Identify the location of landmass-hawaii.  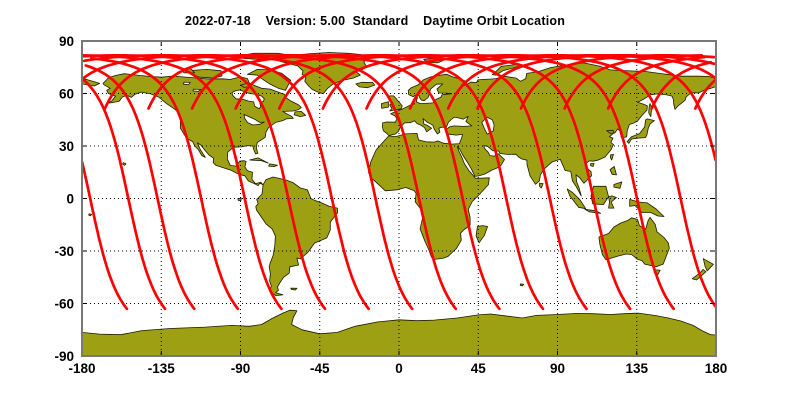
(124, 164).